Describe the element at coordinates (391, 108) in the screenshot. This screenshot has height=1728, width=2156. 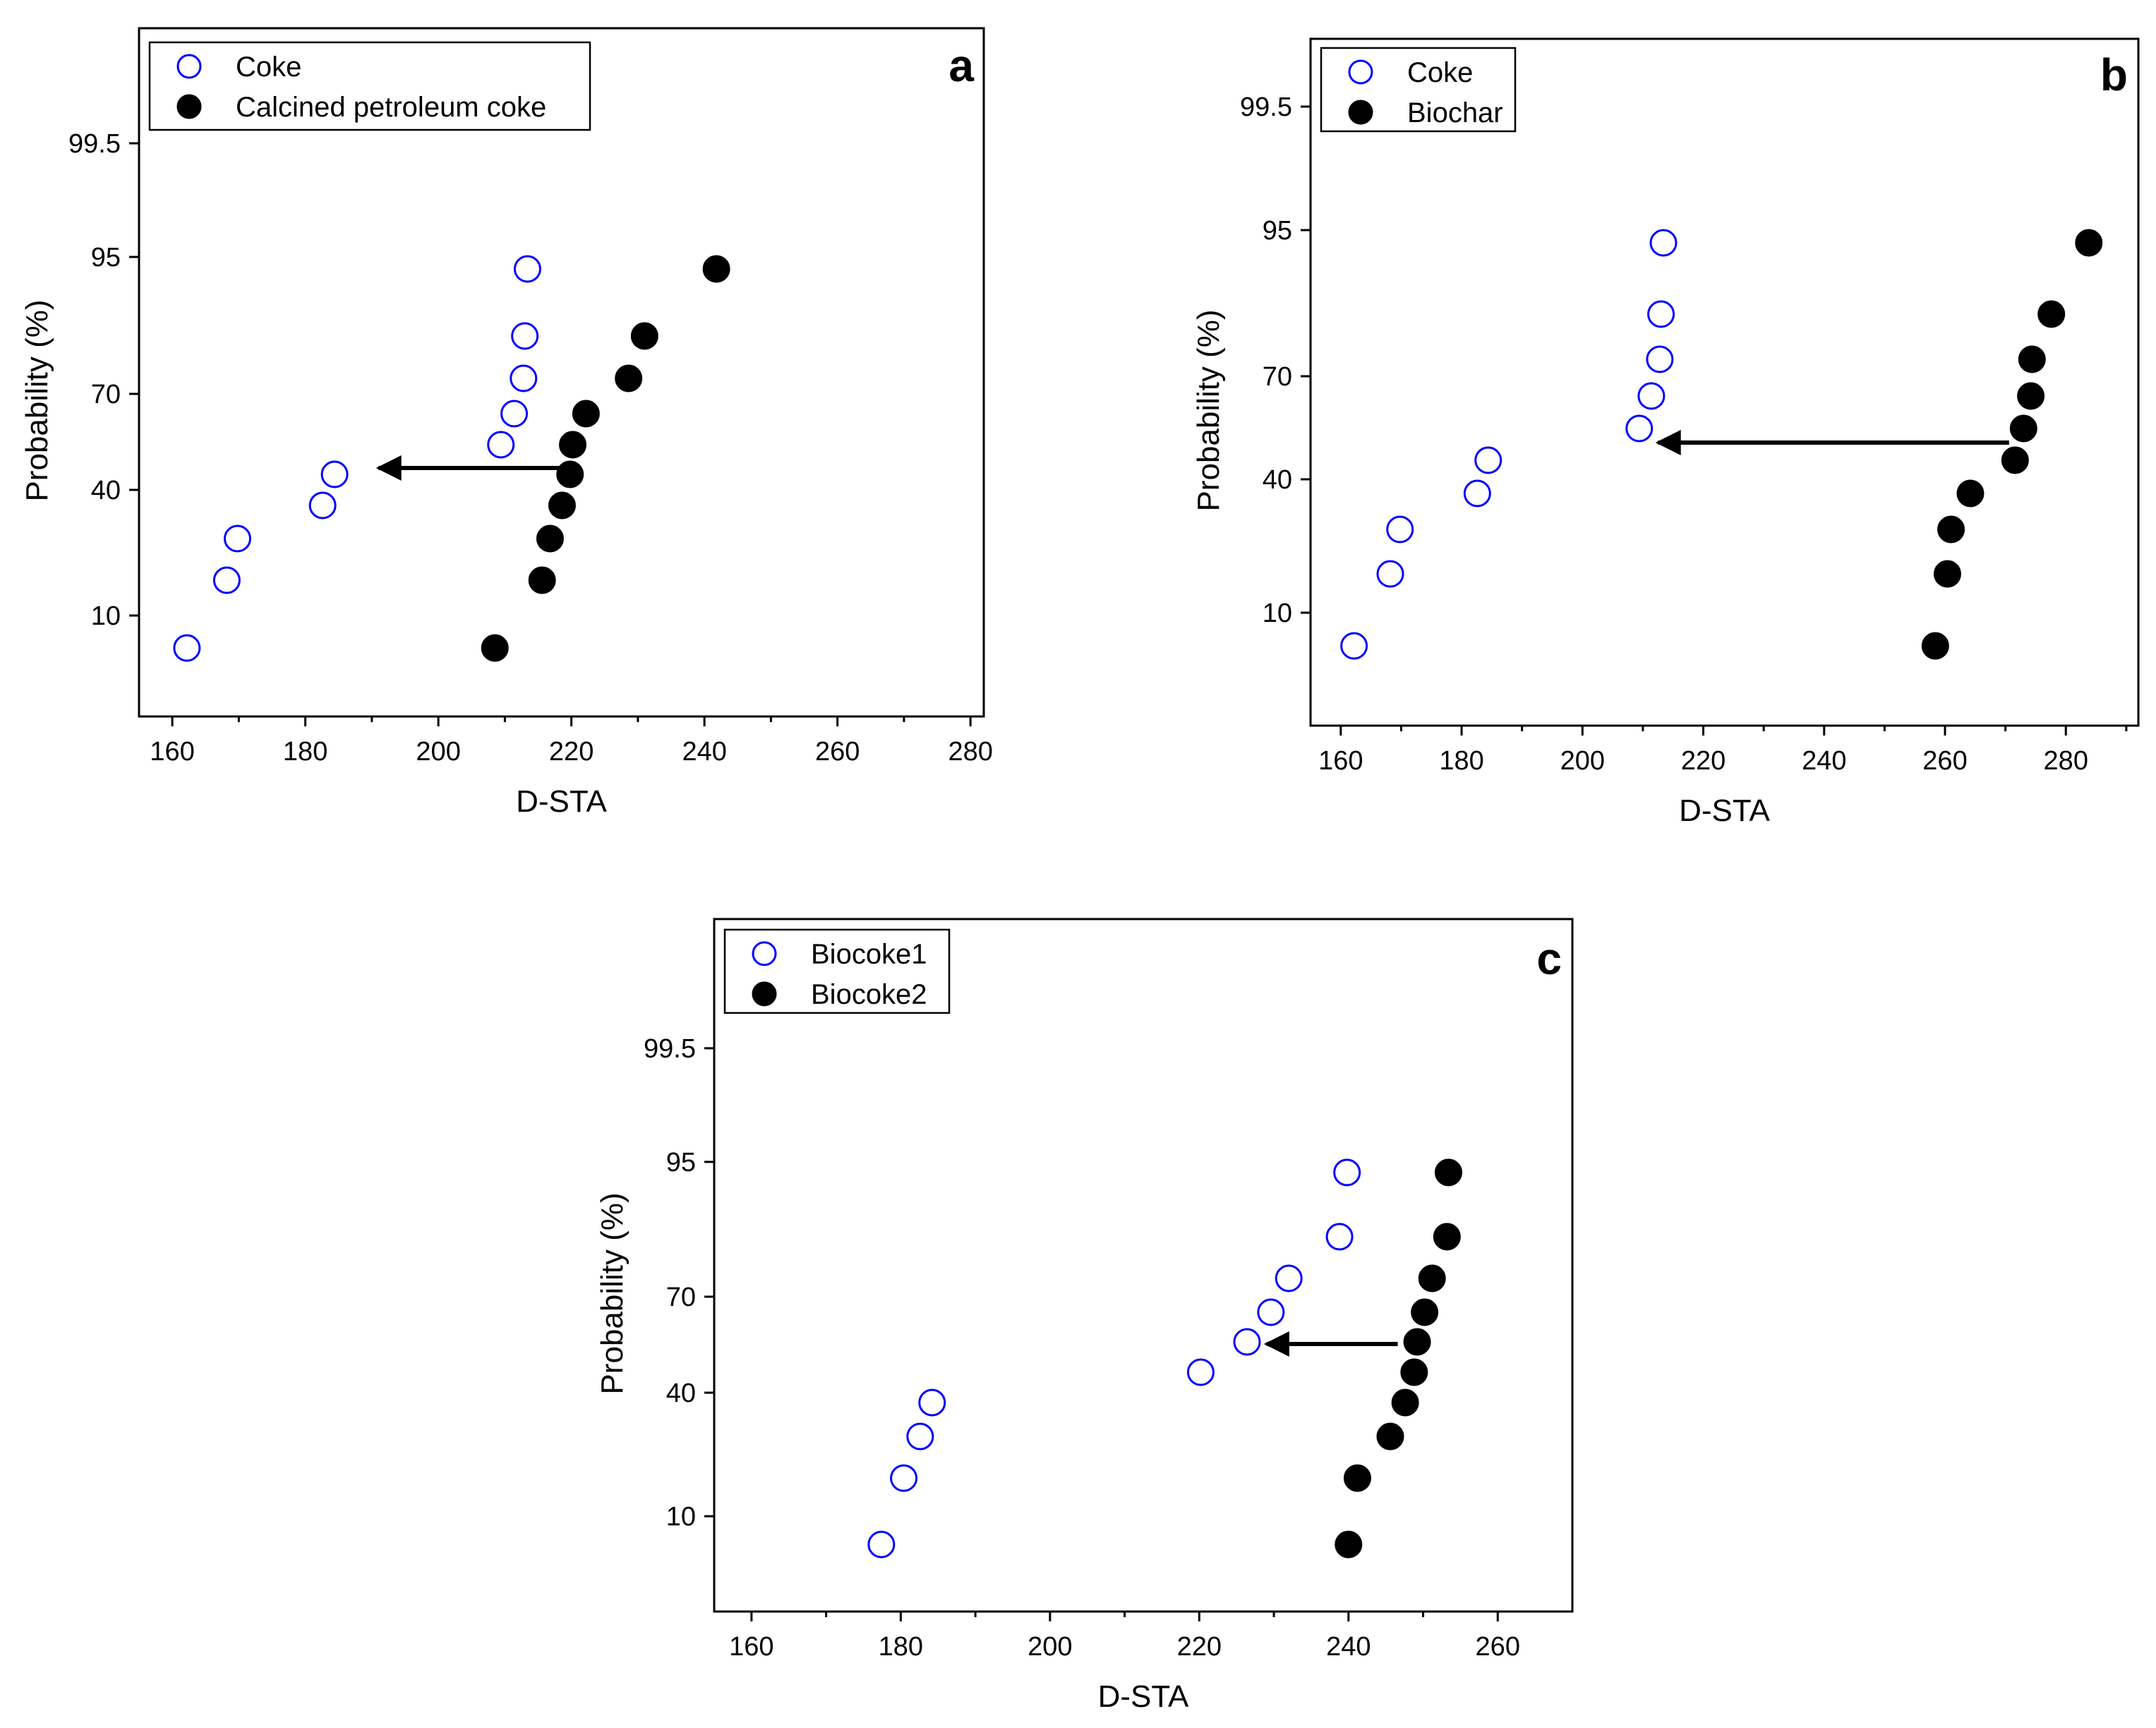
I see `legend-label: Calcined petroleum coke` at that location.